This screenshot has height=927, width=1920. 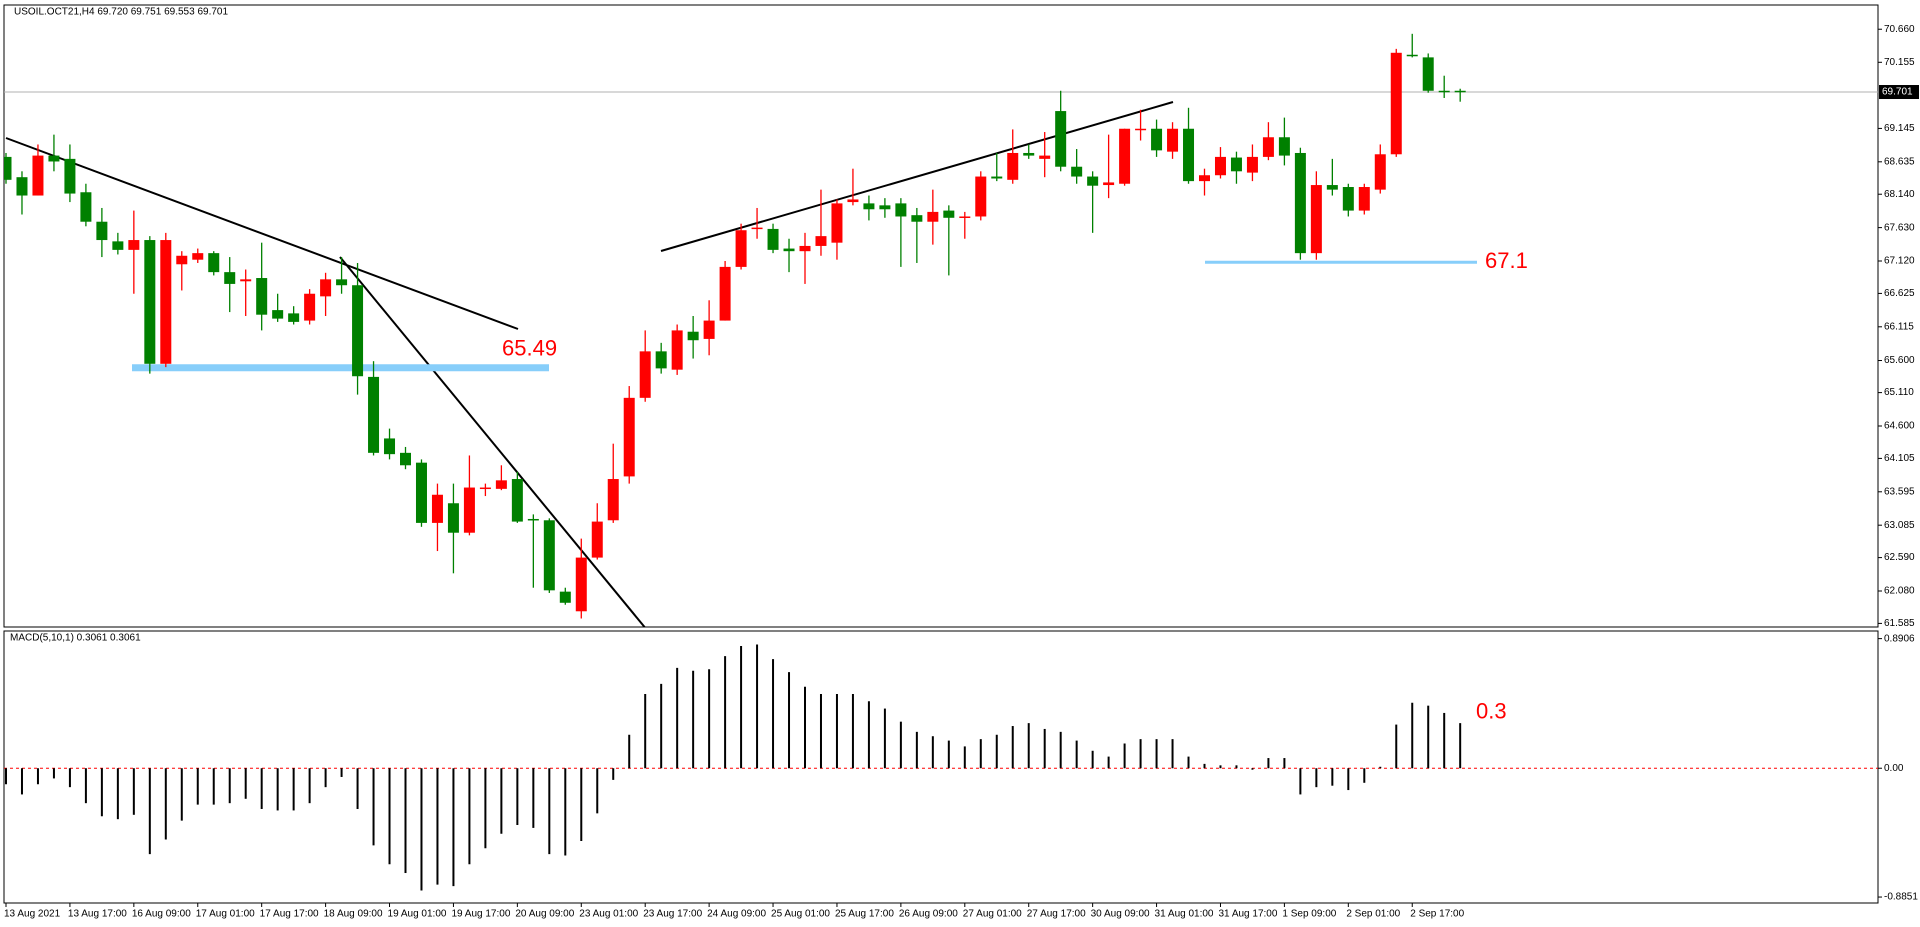 What do you see at coordinates (1894, 768) in the screenshot?
I see `y-tick-label: 0.00` at bounding box center [1894, 768].